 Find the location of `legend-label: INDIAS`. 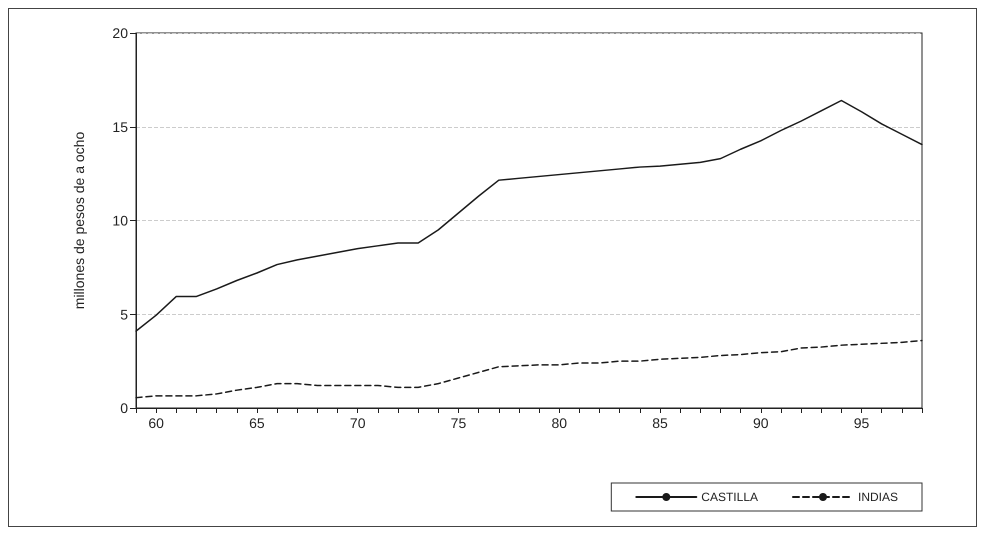

legend-label: INDIAS is located at coordinates (878, 497).